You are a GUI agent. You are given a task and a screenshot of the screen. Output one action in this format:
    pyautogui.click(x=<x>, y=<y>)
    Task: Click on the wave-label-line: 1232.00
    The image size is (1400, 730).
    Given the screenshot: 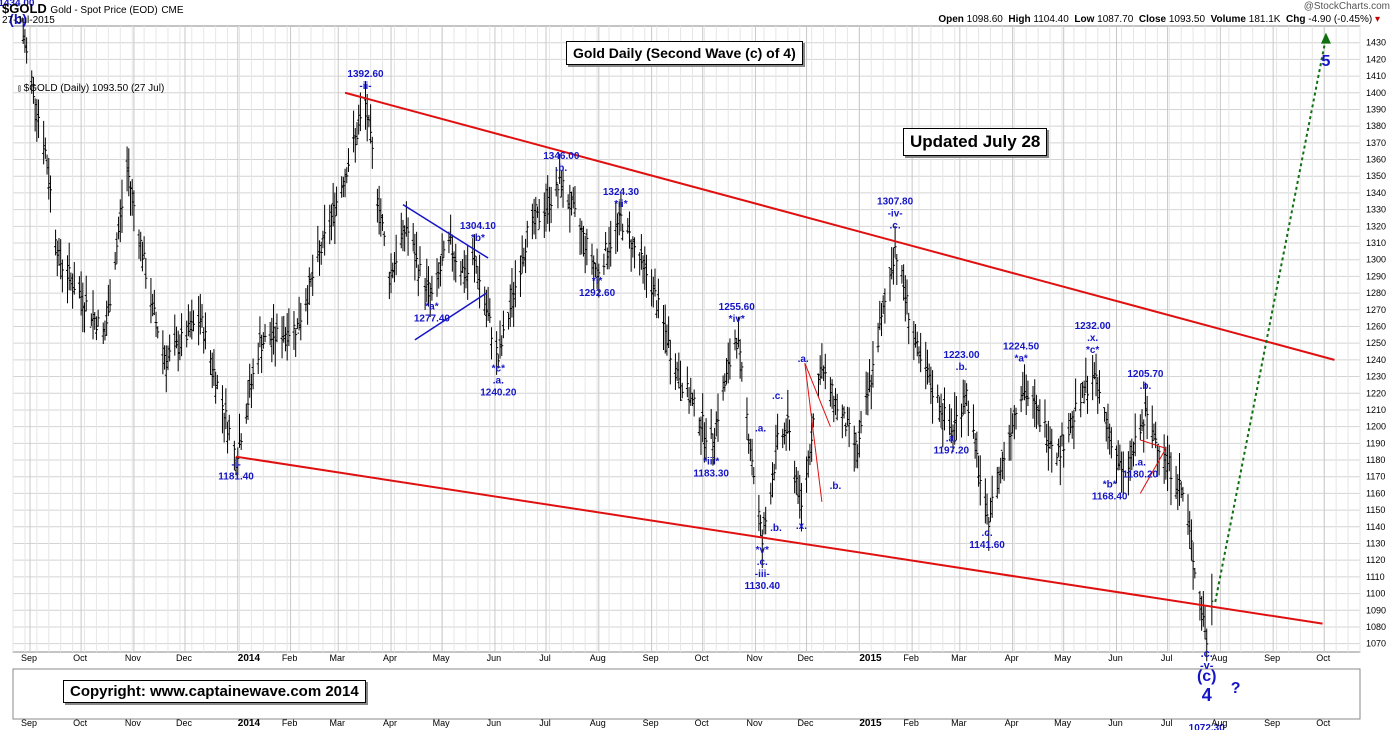 What is the action you would take?
    pyautogui.click(x=1093, y=326)
    